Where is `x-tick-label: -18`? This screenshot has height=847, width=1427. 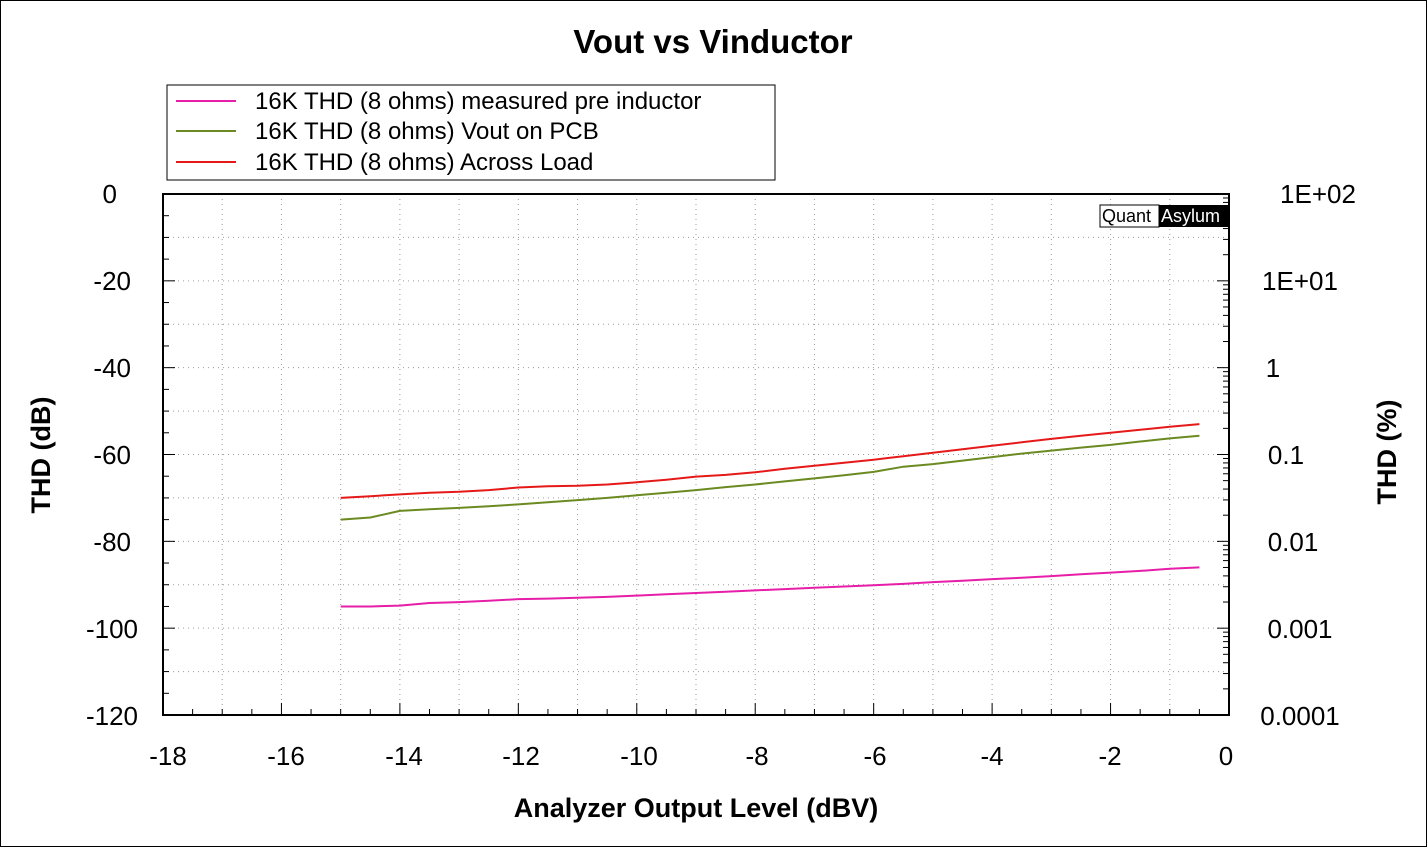 x-tick-label: -18 is located at coordinates (168, 756).